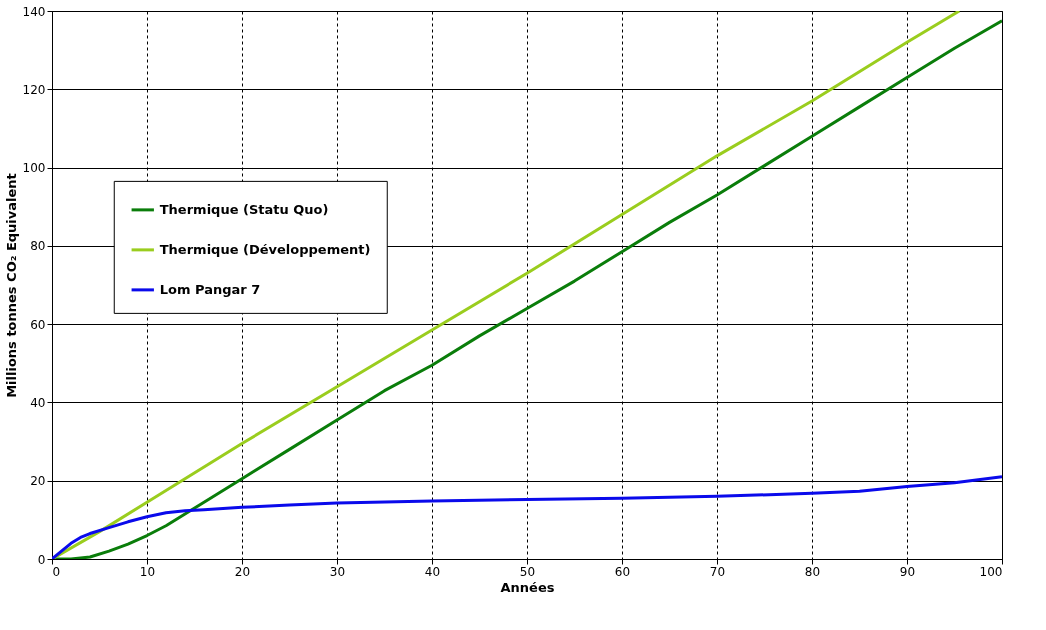 This screenshot has width=1046, height=630. I want to click on x-tick-label: 100, so click(991, 571).